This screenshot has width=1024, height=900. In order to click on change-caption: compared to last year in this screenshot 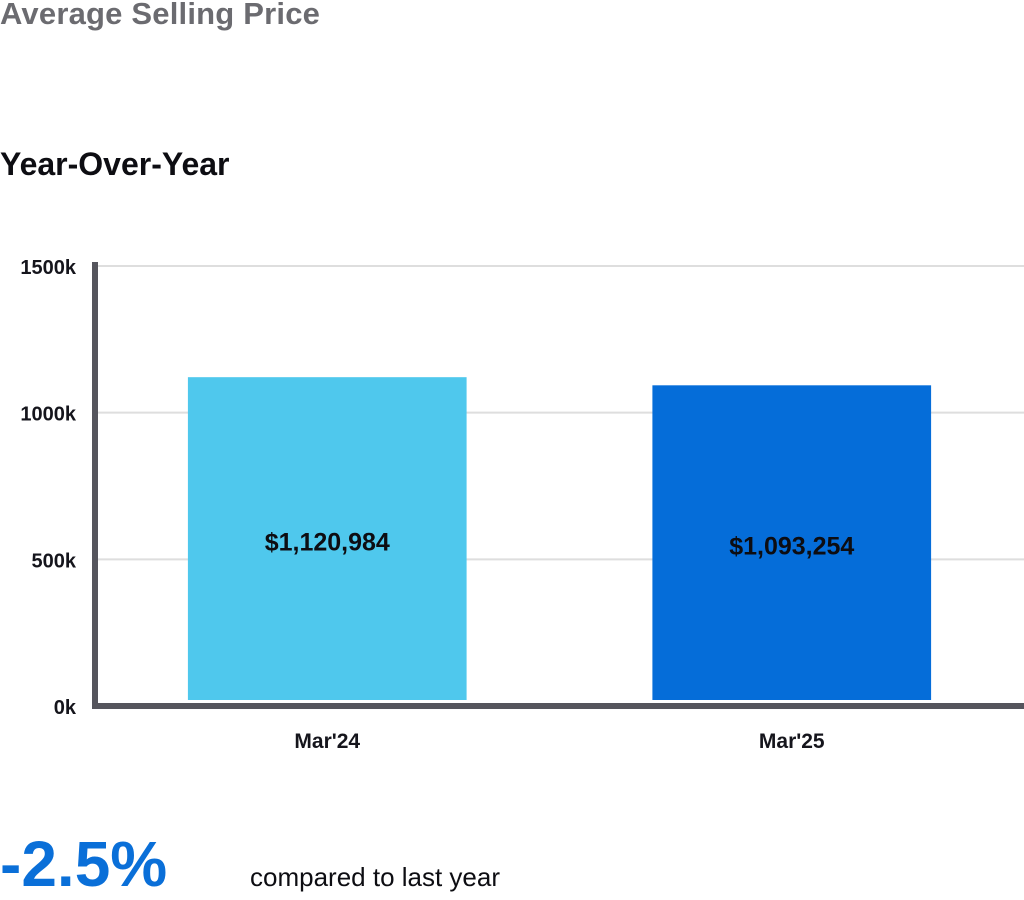, I will do `click(375, 877)`.